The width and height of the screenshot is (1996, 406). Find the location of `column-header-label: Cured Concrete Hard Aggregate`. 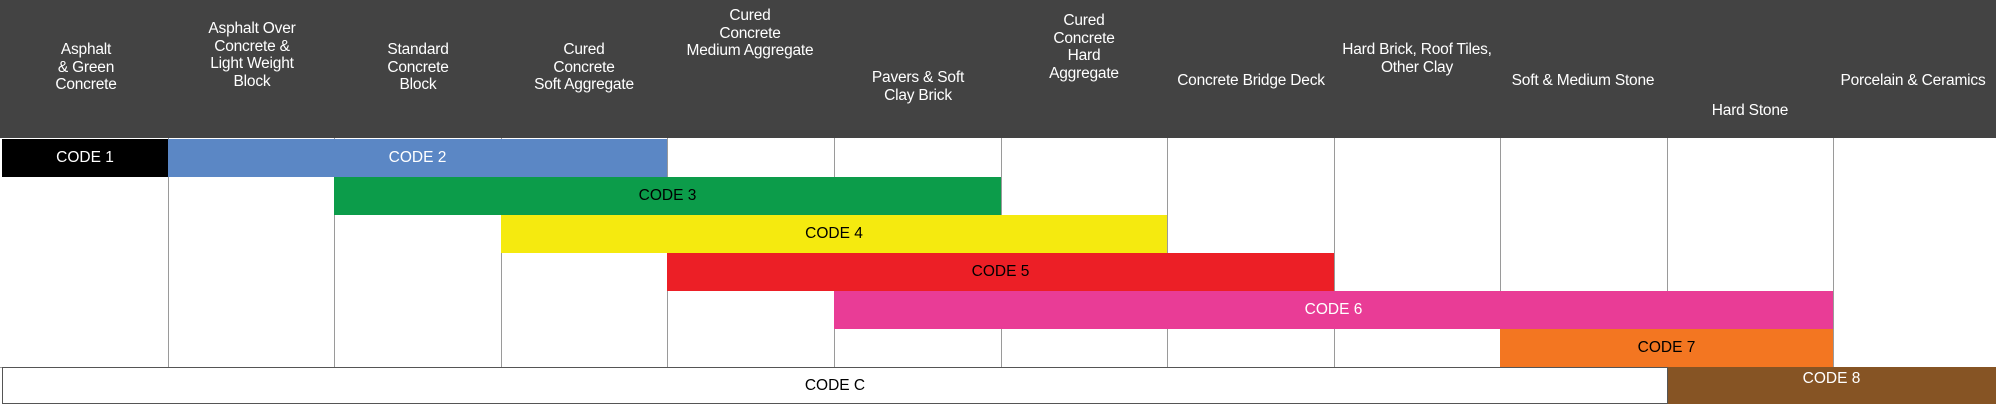

column-header-label: Cured Concrete Hard Aggregate is located at coordinates (1084, 47).